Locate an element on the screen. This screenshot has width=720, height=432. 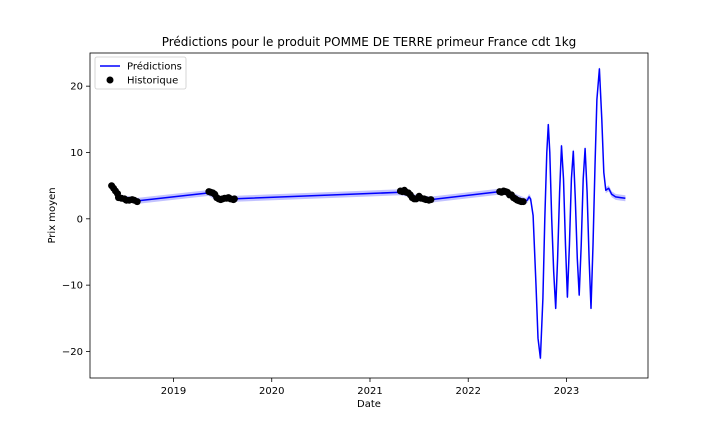
y-tick-label: 20 is located at coordinates (76, 87).